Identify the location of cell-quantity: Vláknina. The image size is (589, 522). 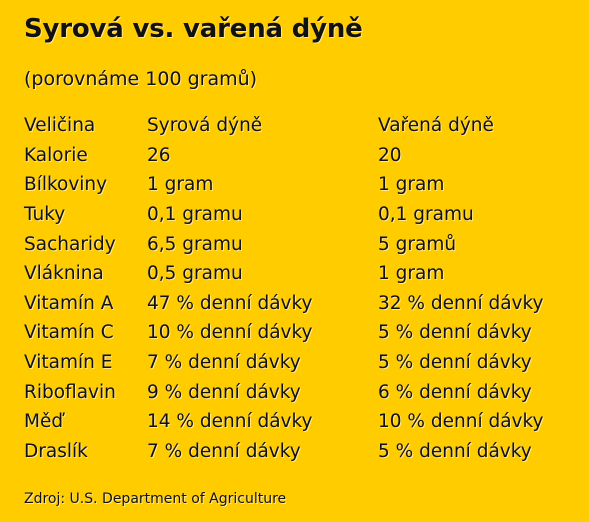
(64, 274).